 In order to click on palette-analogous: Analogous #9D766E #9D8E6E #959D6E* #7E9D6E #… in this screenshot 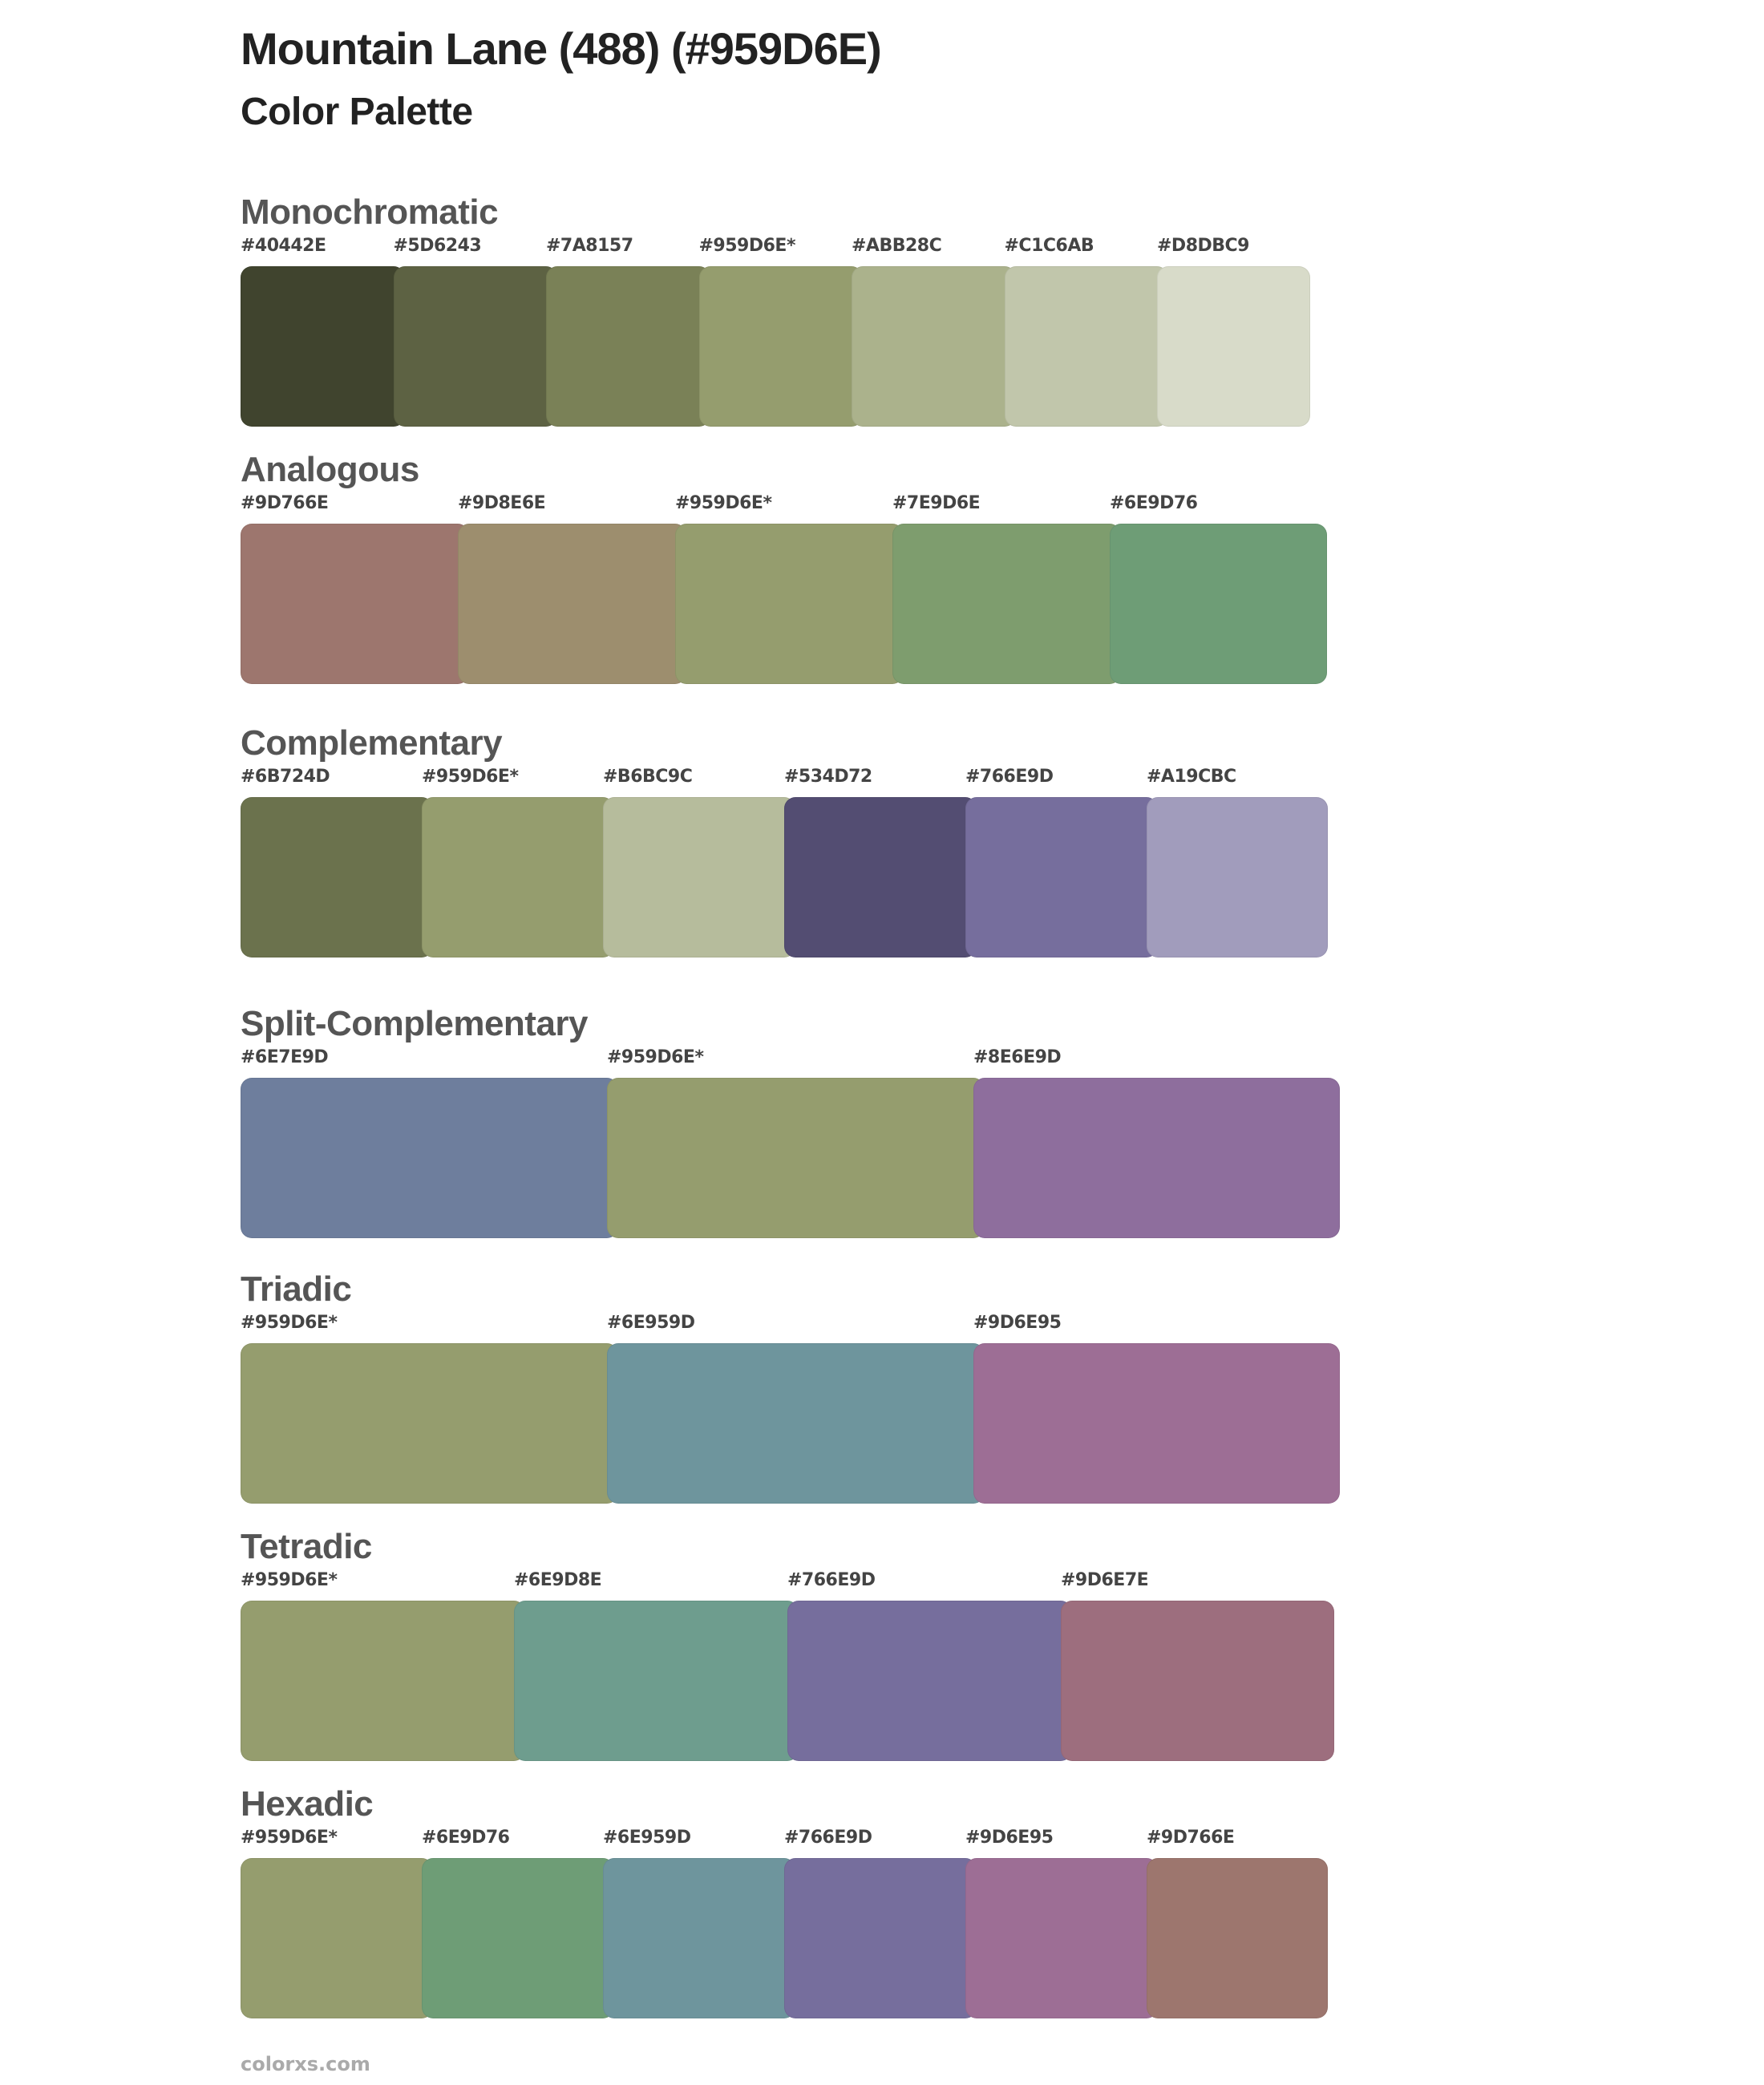, I will do `click(784, 565)`.